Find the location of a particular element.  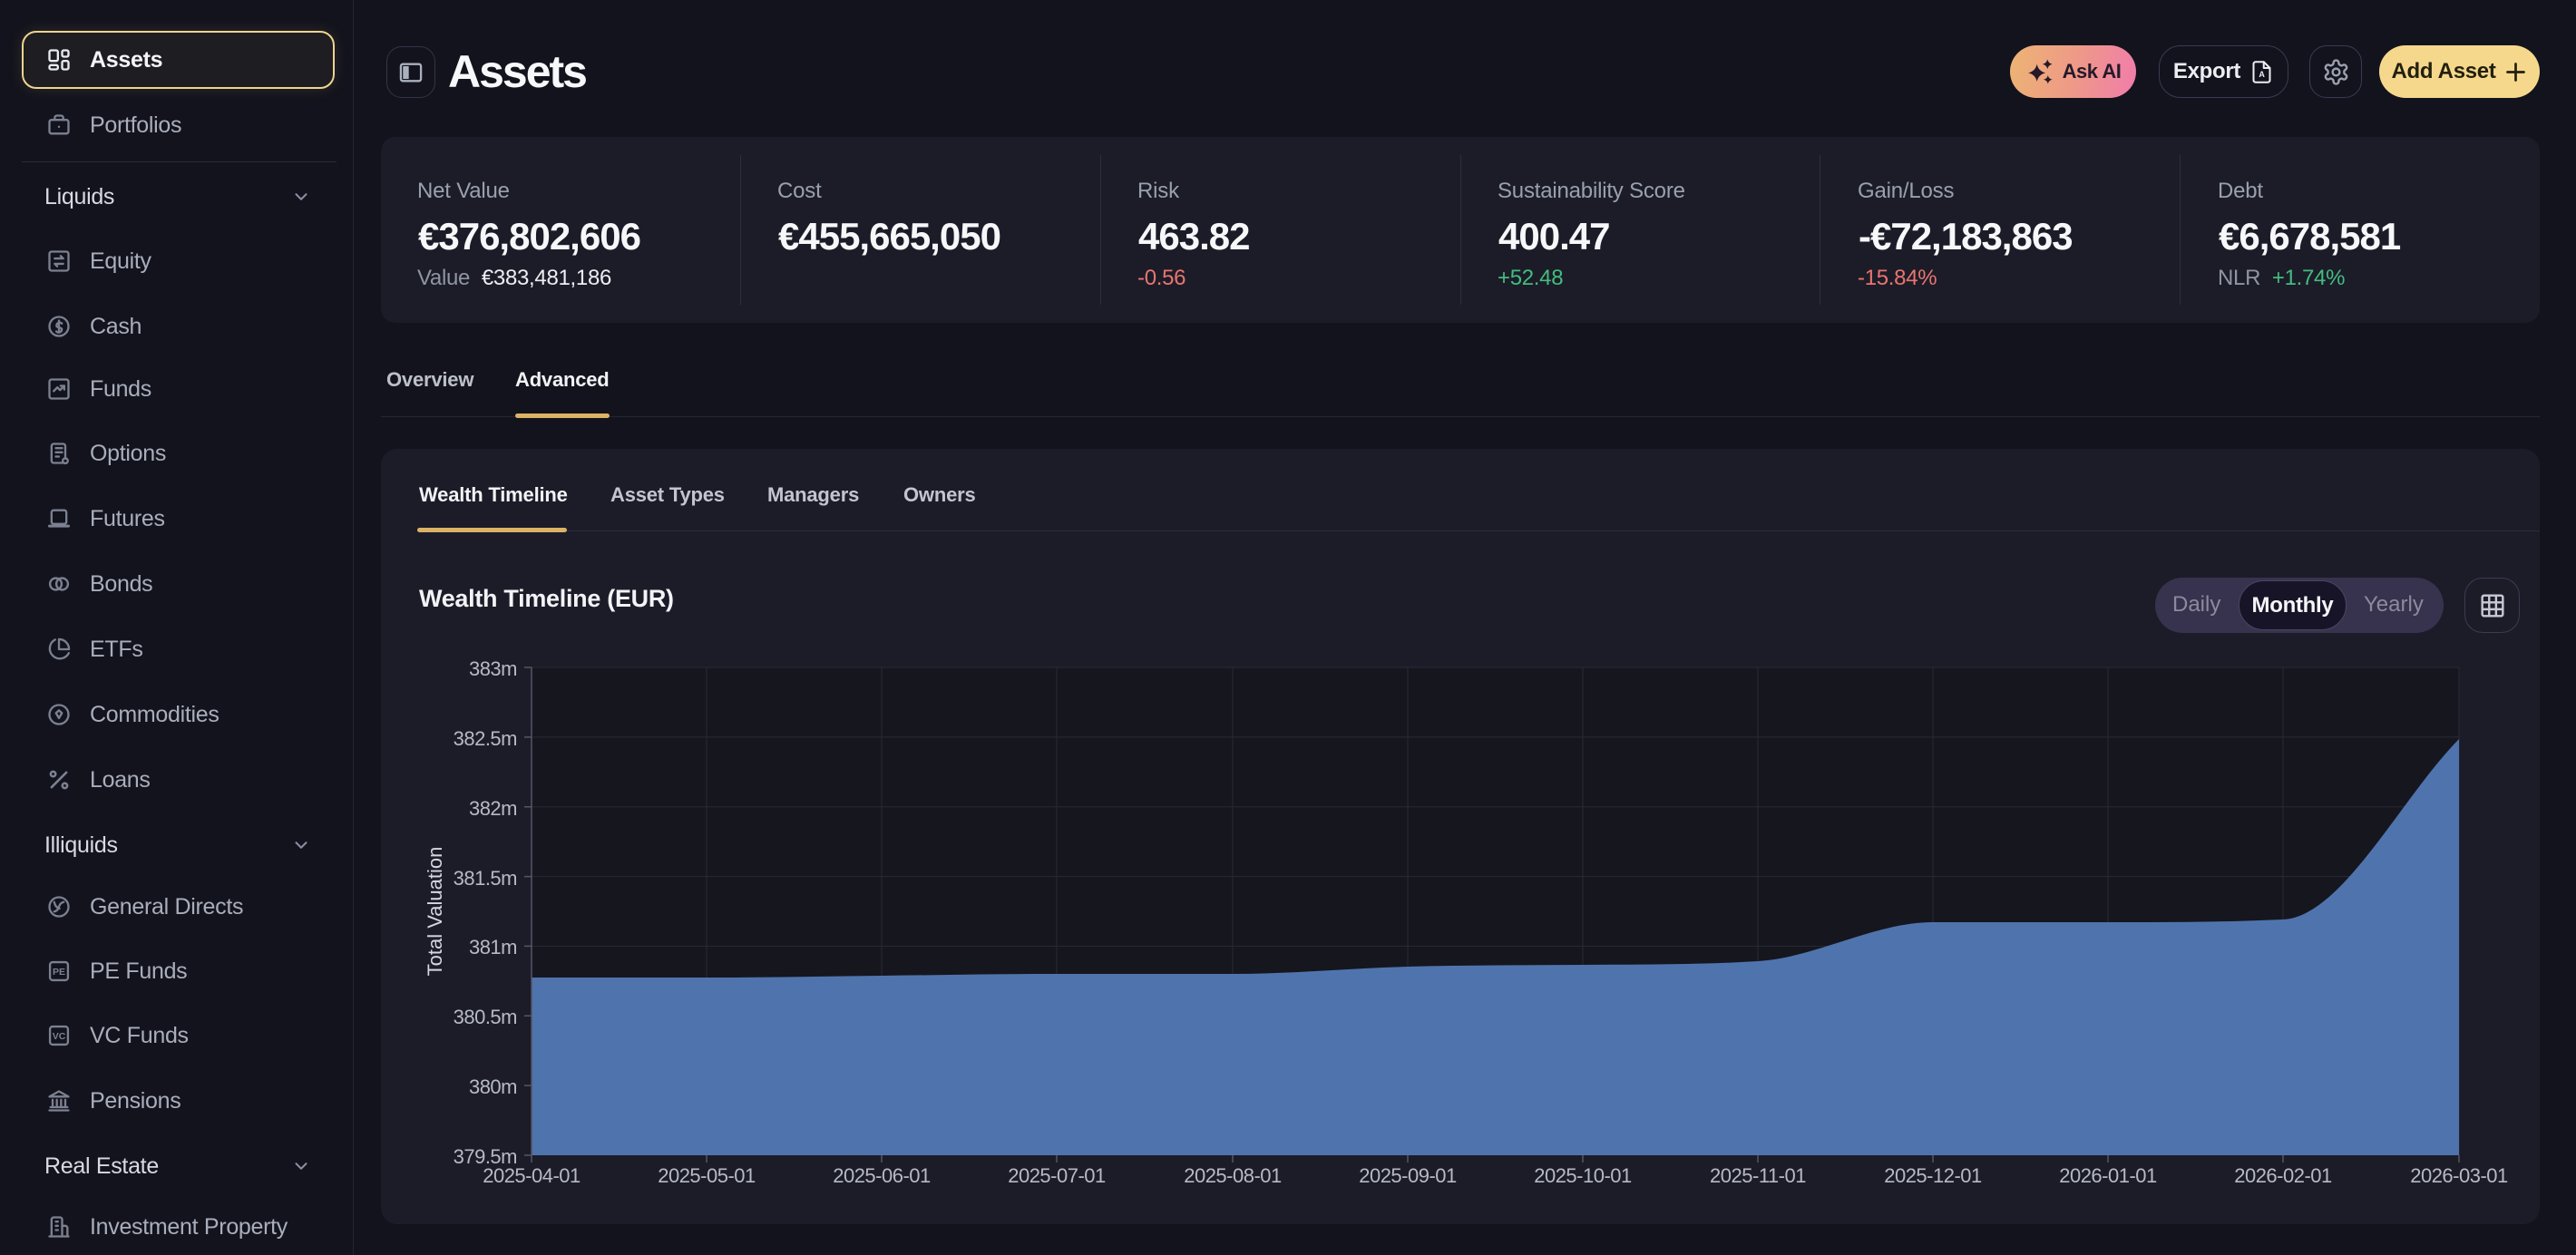

svg-text: 382.5m is located at coordinates (485, 738).